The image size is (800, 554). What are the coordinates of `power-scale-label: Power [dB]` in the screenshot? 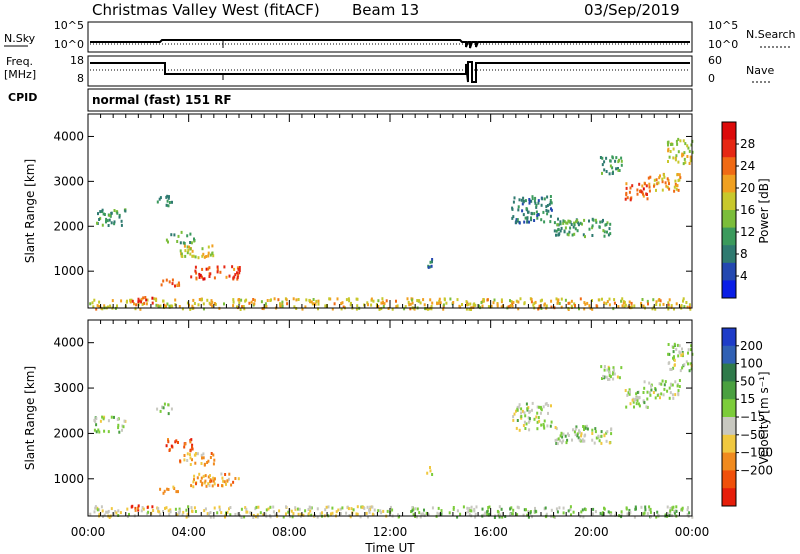 It's located at (764, 210).